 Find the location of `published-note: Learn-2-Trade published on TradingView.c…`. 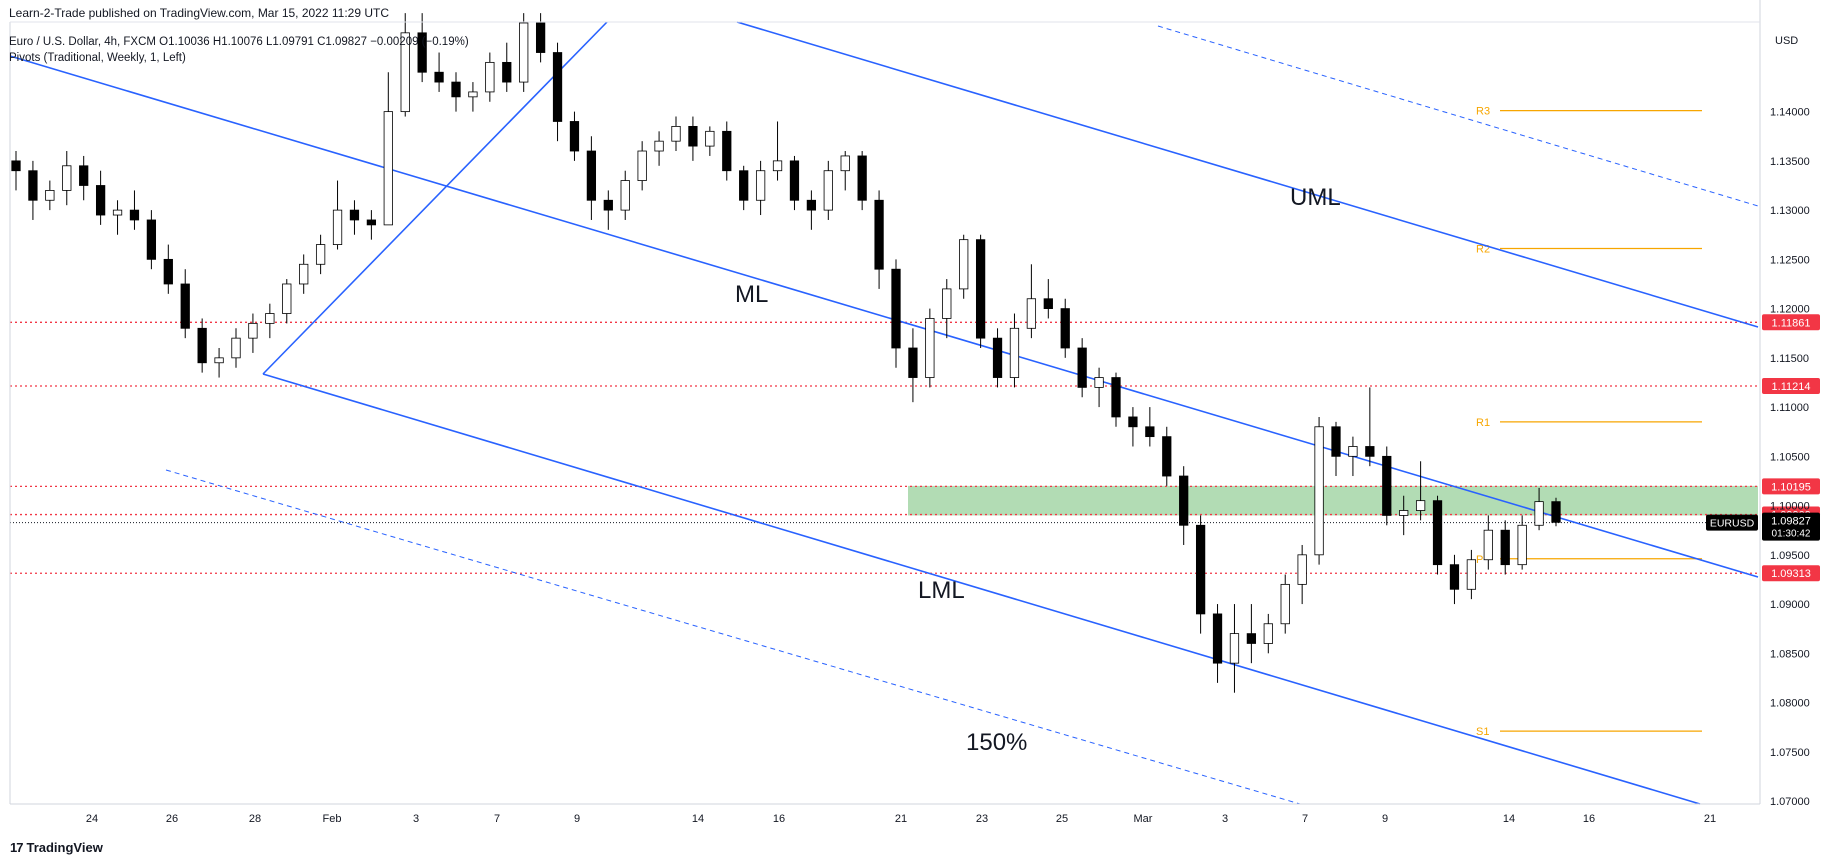

published-note: Learn-2-Trade published on TradingView.c… is located at coordinates (199, 13).